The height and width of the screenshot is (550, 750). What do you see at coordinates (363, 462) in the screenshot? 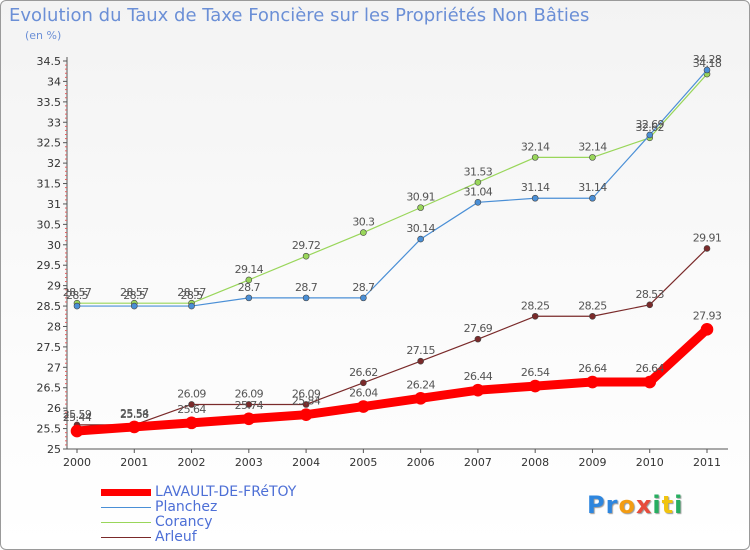
I see `x-tick-label: 2005` at bounding box center [363, 462].